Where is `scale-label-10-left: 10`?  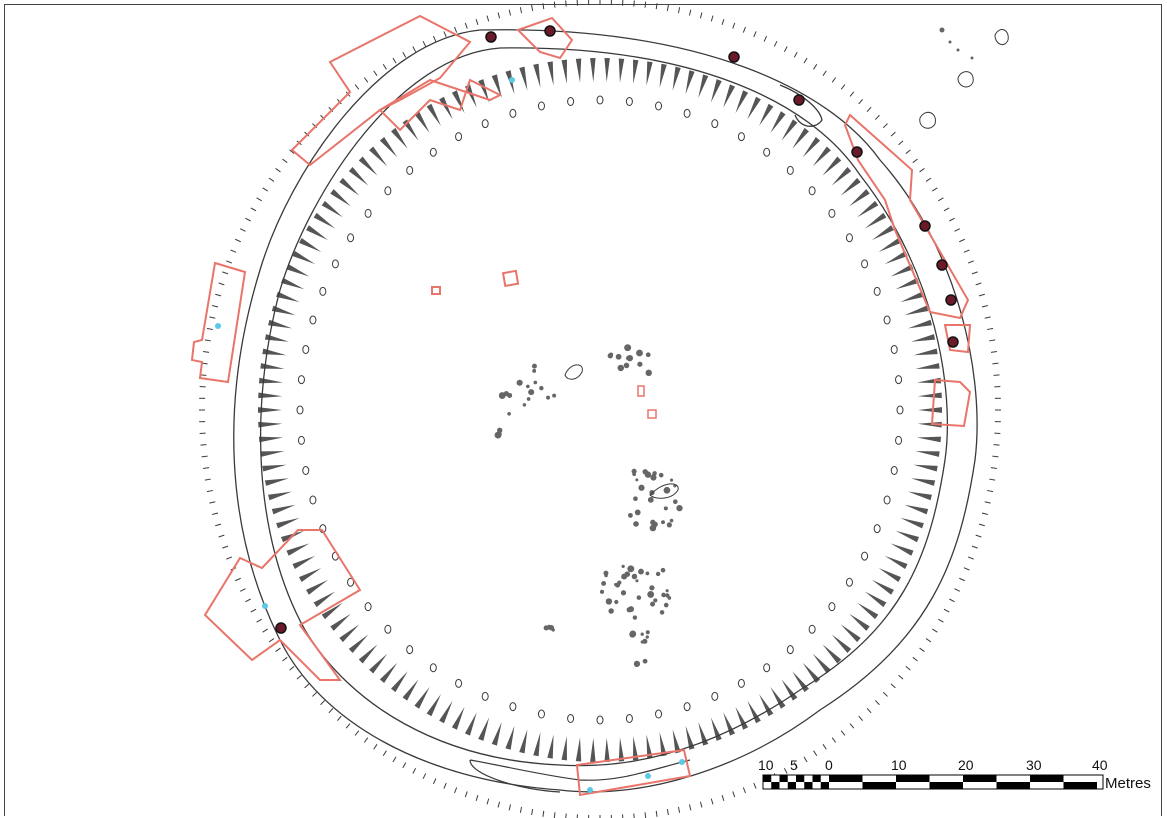 scale-label-10-left: 10 is located at coordinates (766, 765).